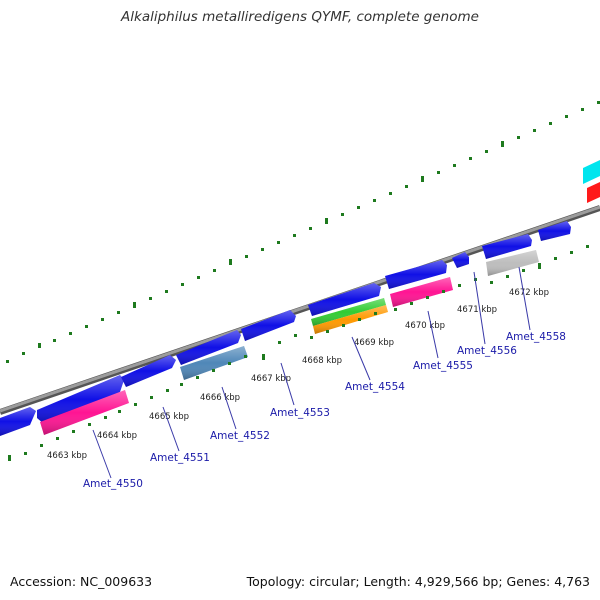 This screenshot has width=600, height=600. I want to click on kbp-label: 4664 kbp, so click(117, 436).